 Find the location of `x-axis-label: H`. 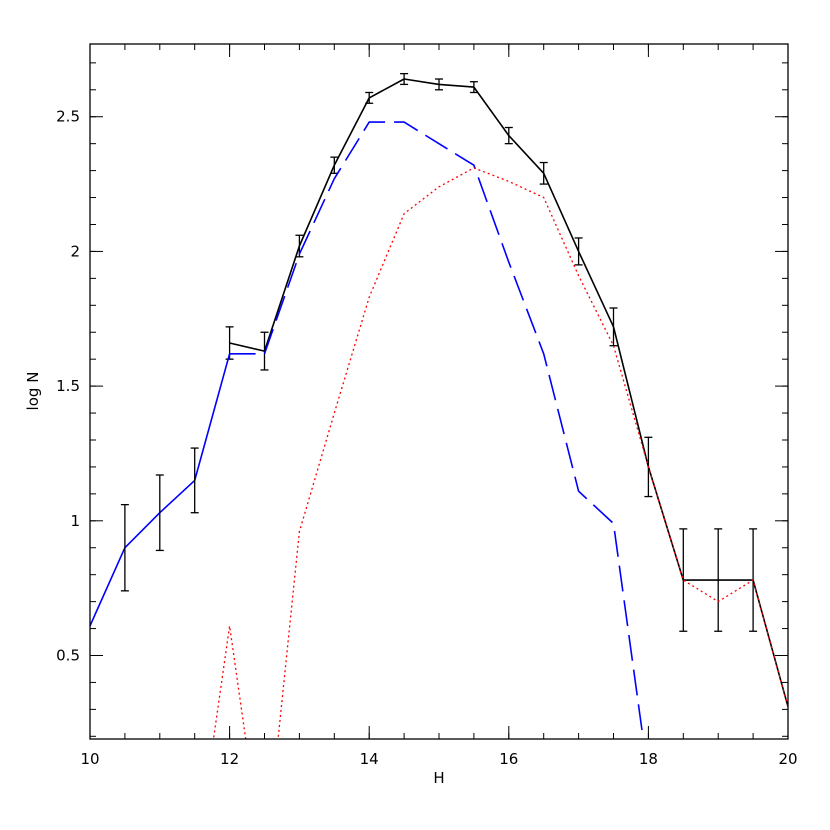

x-axis-label: H is located at coordinates (438, 778).